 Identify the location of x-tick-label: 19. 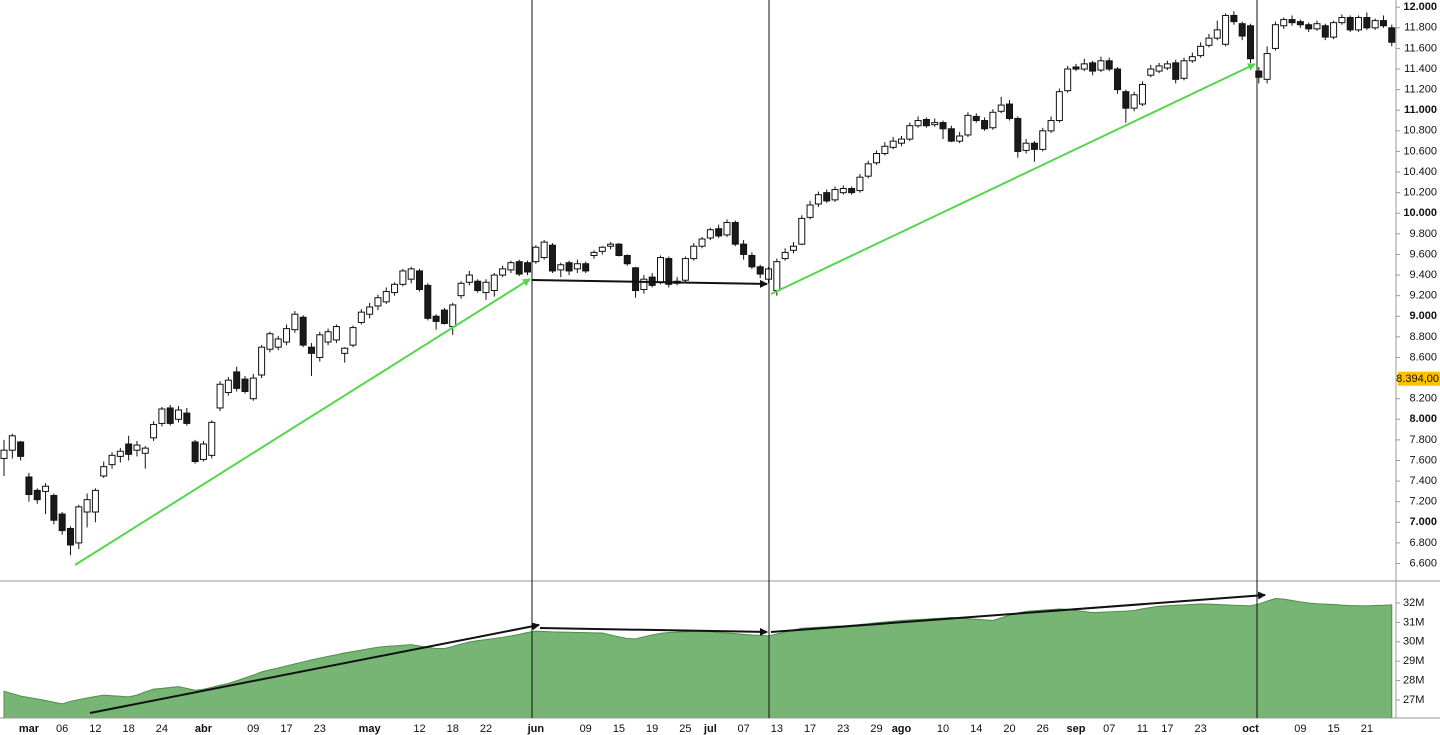
(652, 729).